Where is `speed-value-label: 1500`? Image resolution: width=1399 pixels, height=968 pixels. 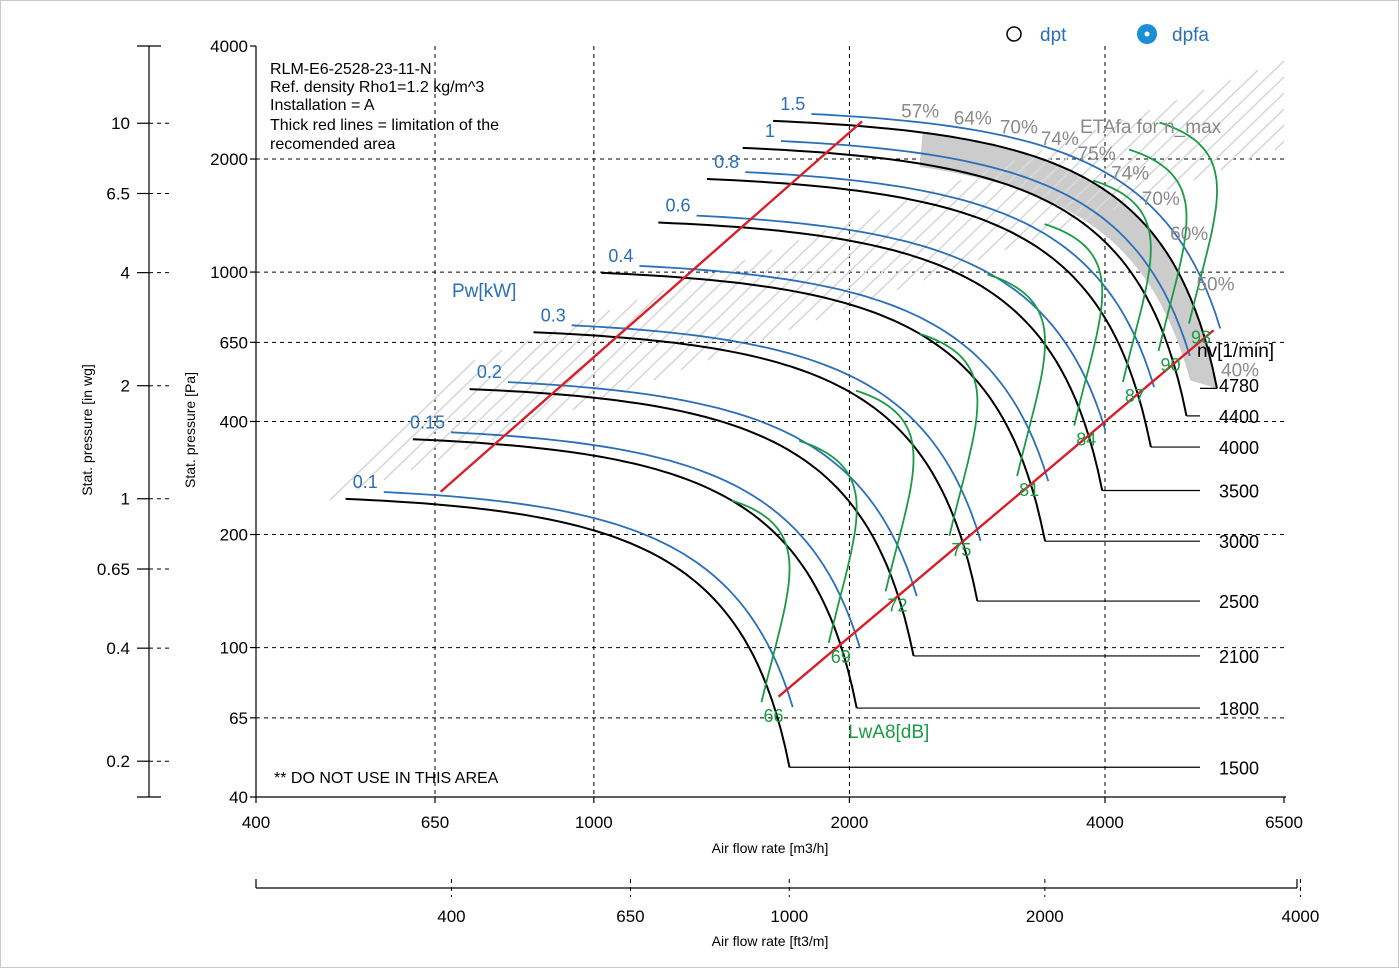
speed-value-label: 1500 is located at coordinates (1239, 768).